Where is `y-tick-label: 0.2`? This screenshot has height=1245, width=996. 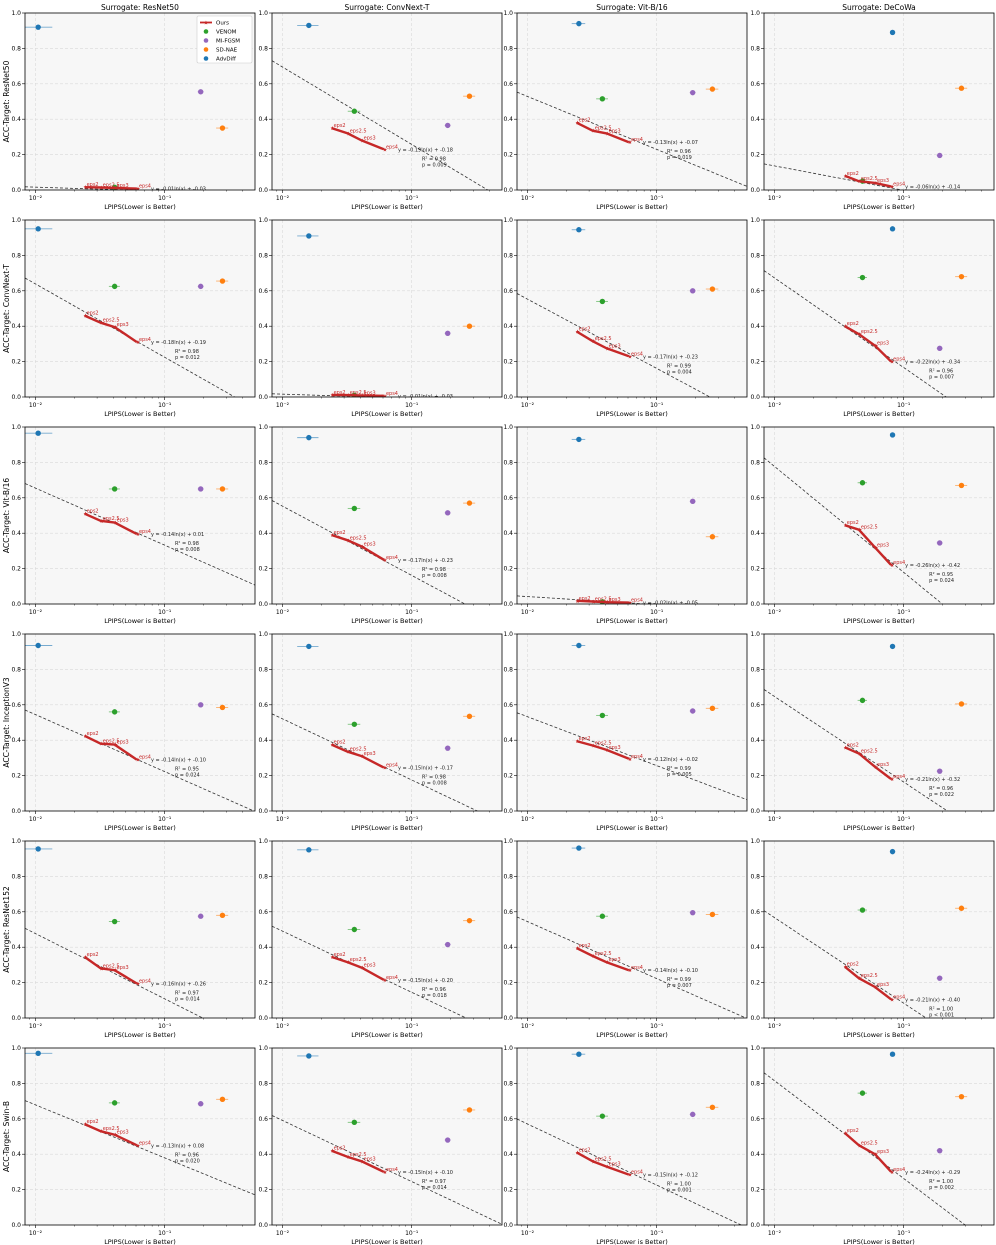 y-tick-label: 0.2 is located at coordinates (16, 1190).